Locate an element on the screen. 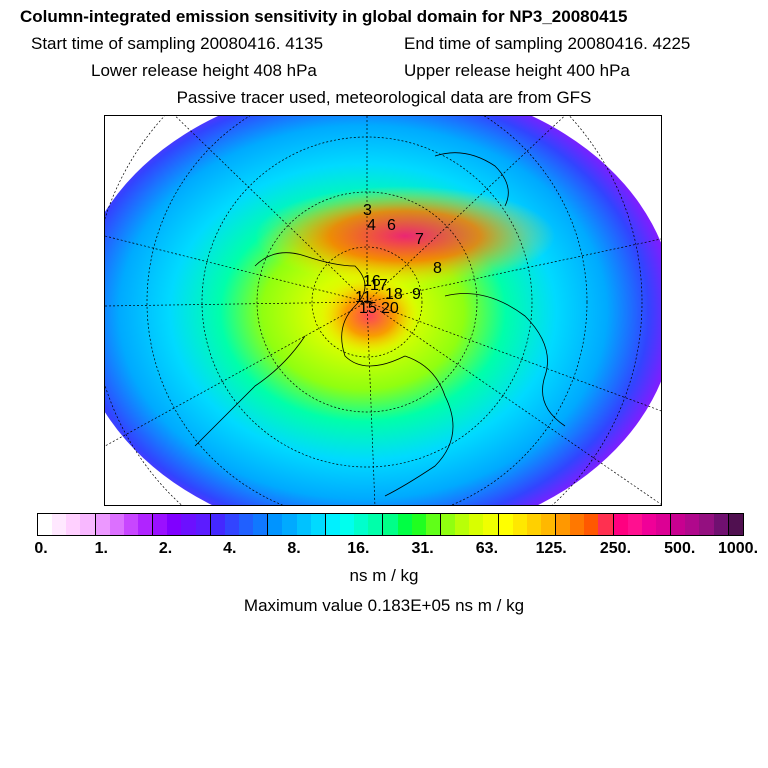  annotation-15: 15 is located at coordinates (368, 308).